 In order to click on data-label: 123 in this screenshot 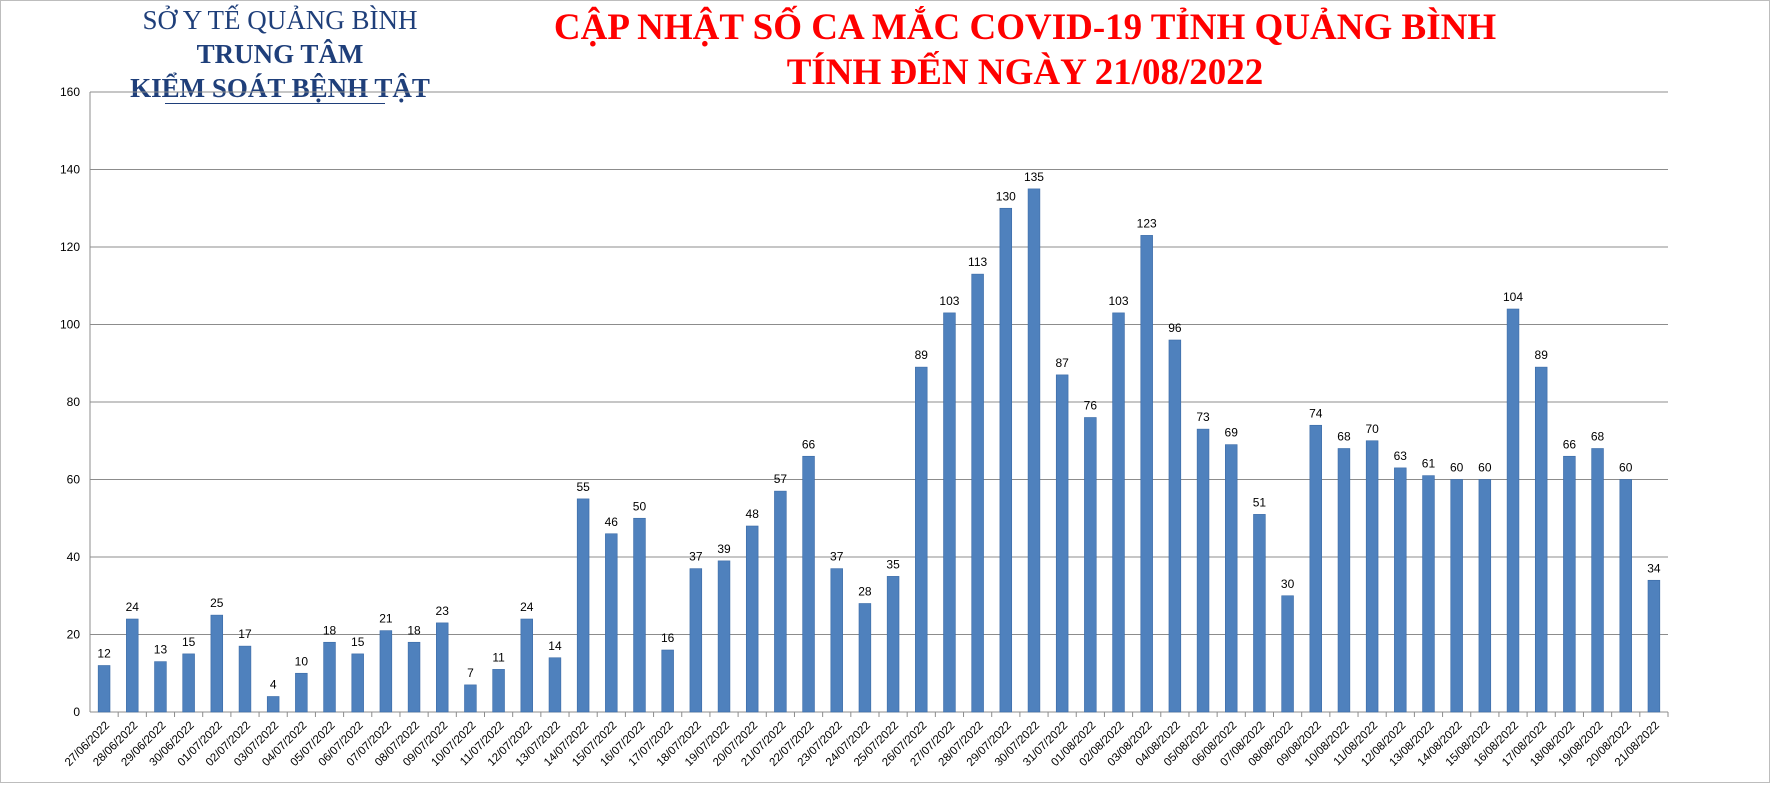, I will do `click(1147, 223)`.